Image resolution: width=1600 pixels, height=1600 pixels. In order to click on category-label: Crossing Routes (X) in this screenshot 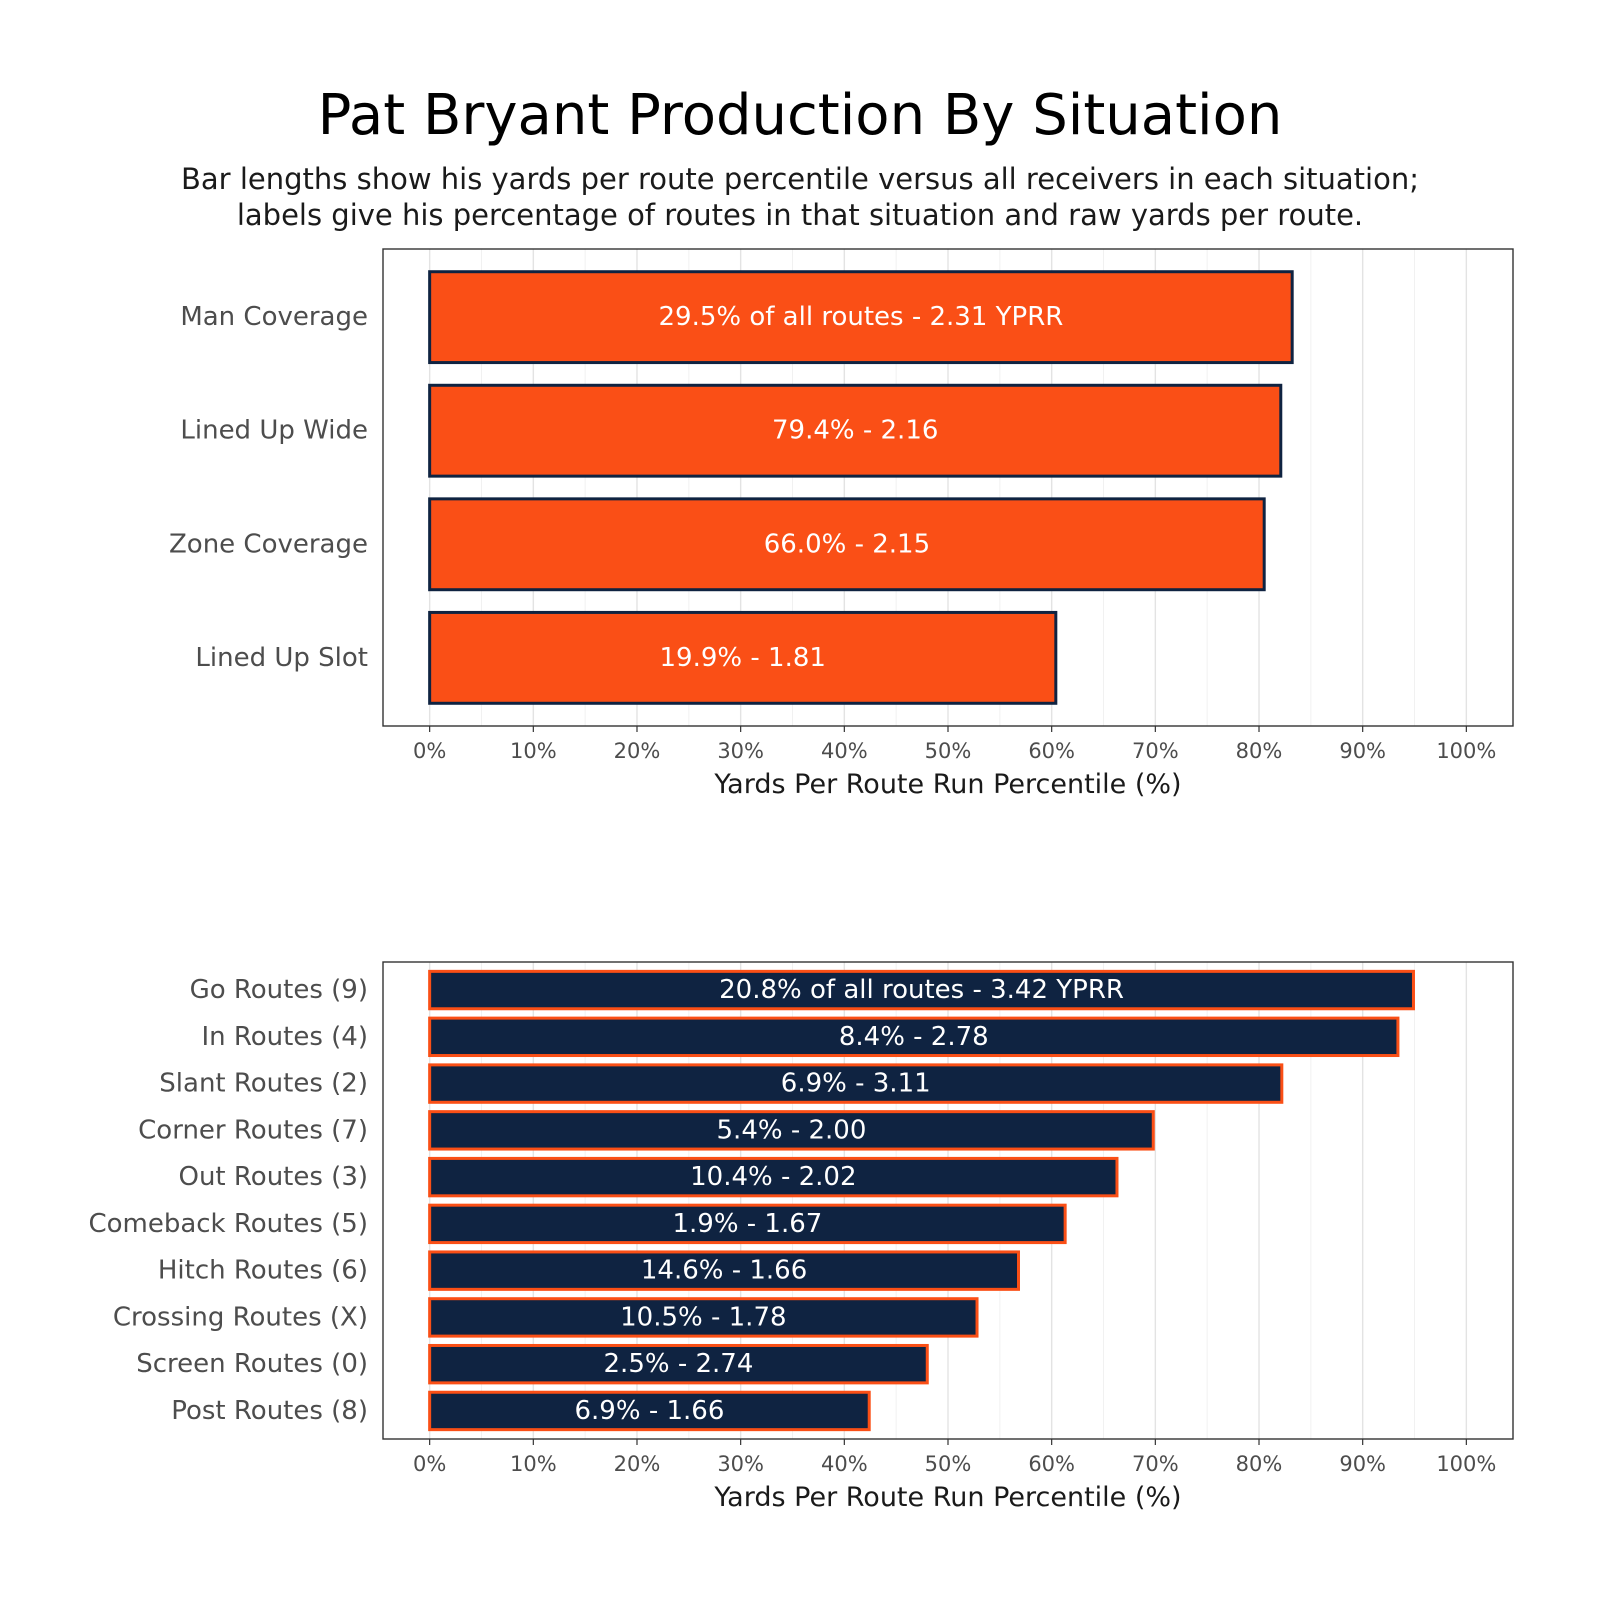, I will do `click(240, 1317)`.